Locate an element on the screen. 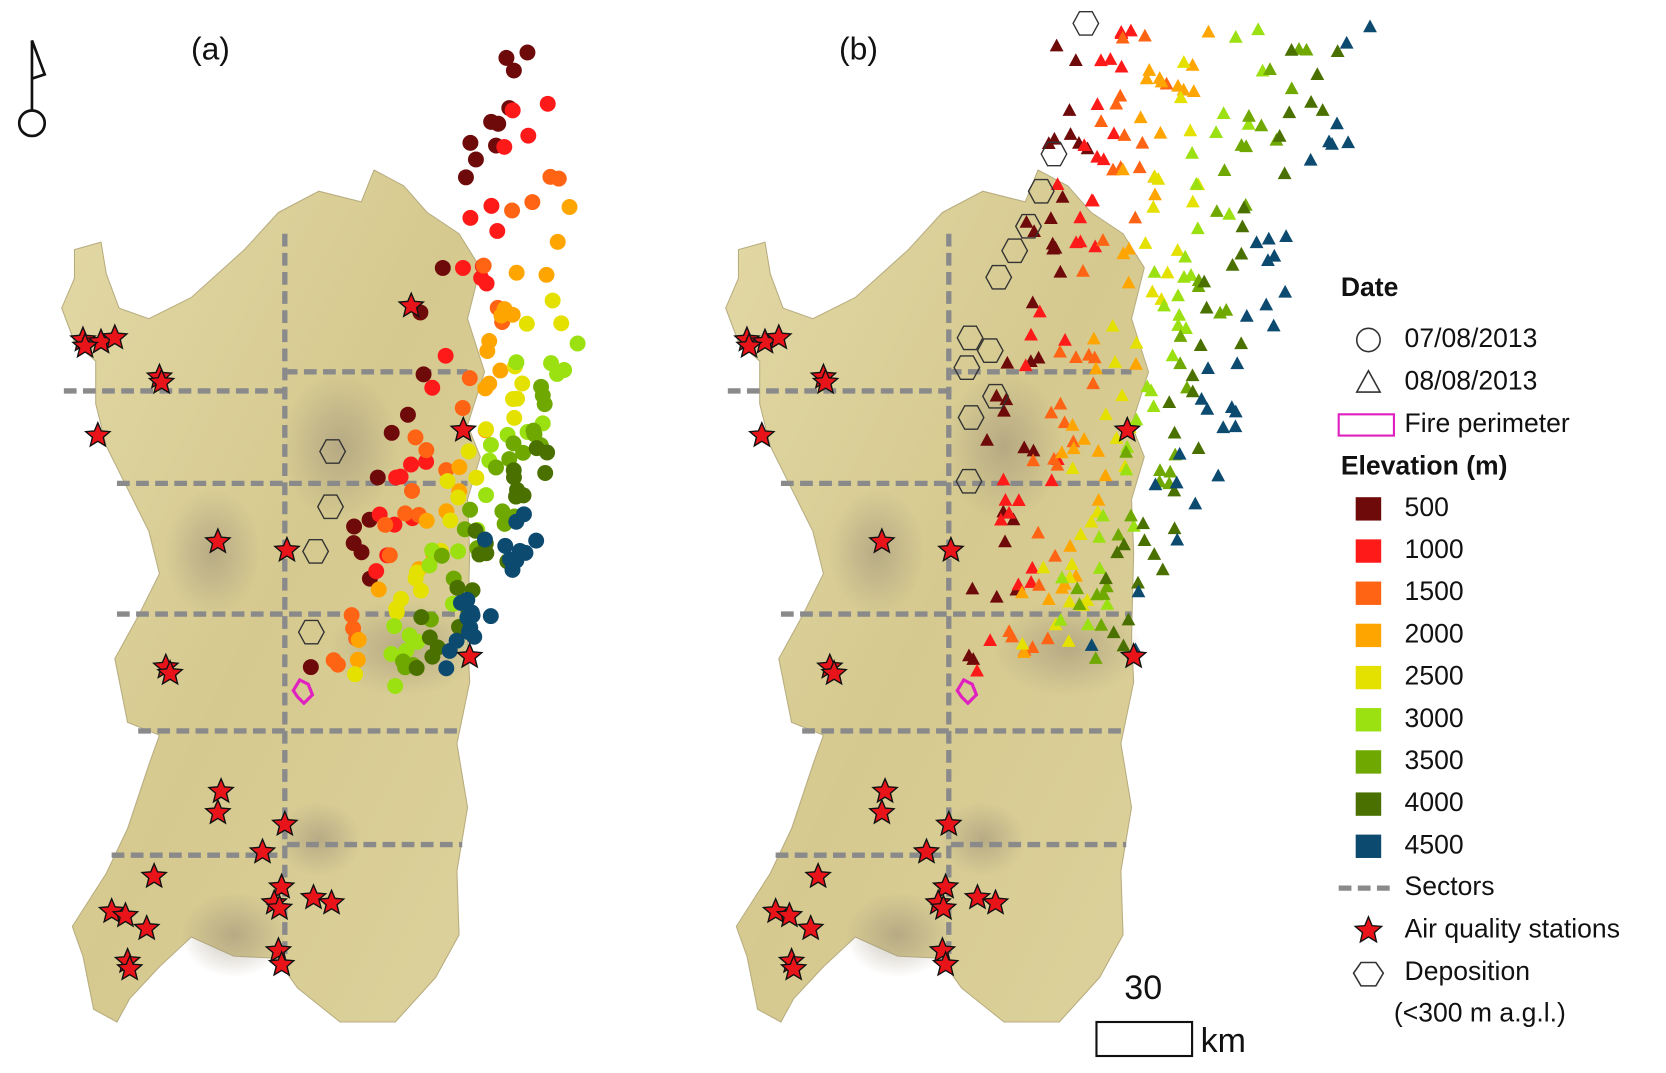 The image size is (1666, 1073). legend-title: Date is located at coordinates (1370, 287).